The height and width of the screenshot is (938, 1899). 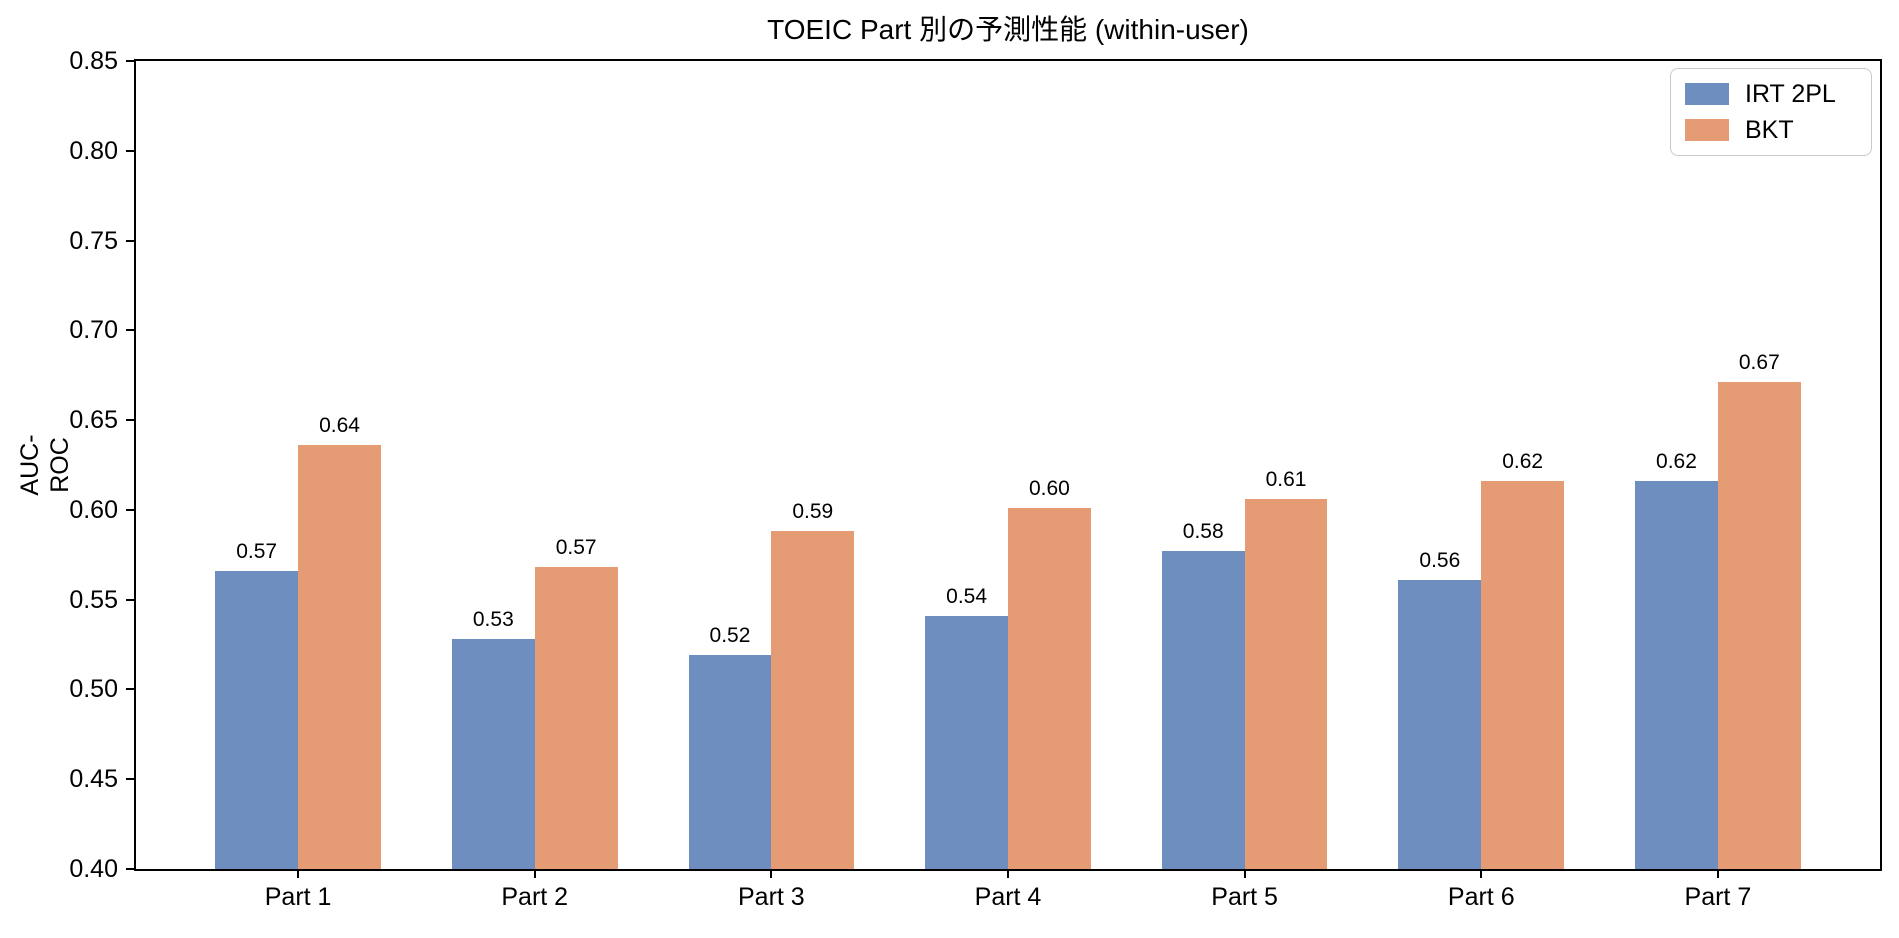 What do you see at coordinates (339, 426) in the screenshot?
I see `bar-value-label-bkt-part-1: 0.64` at bounding box center [339, 426].